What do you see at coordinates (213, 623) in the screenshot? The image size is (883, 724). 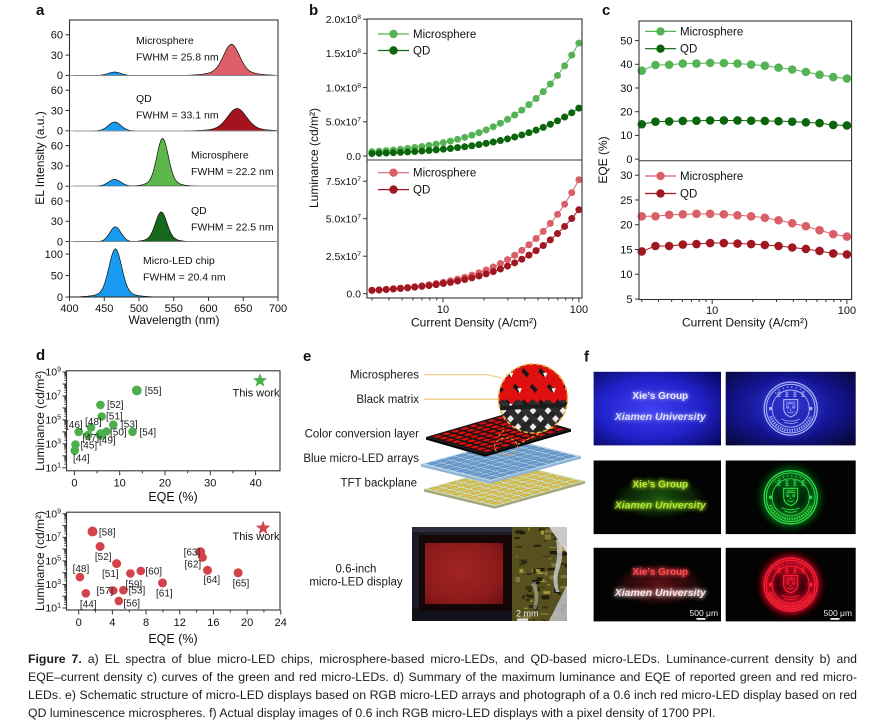 I see `svg-text: 16` at bounding box center [213, 623].